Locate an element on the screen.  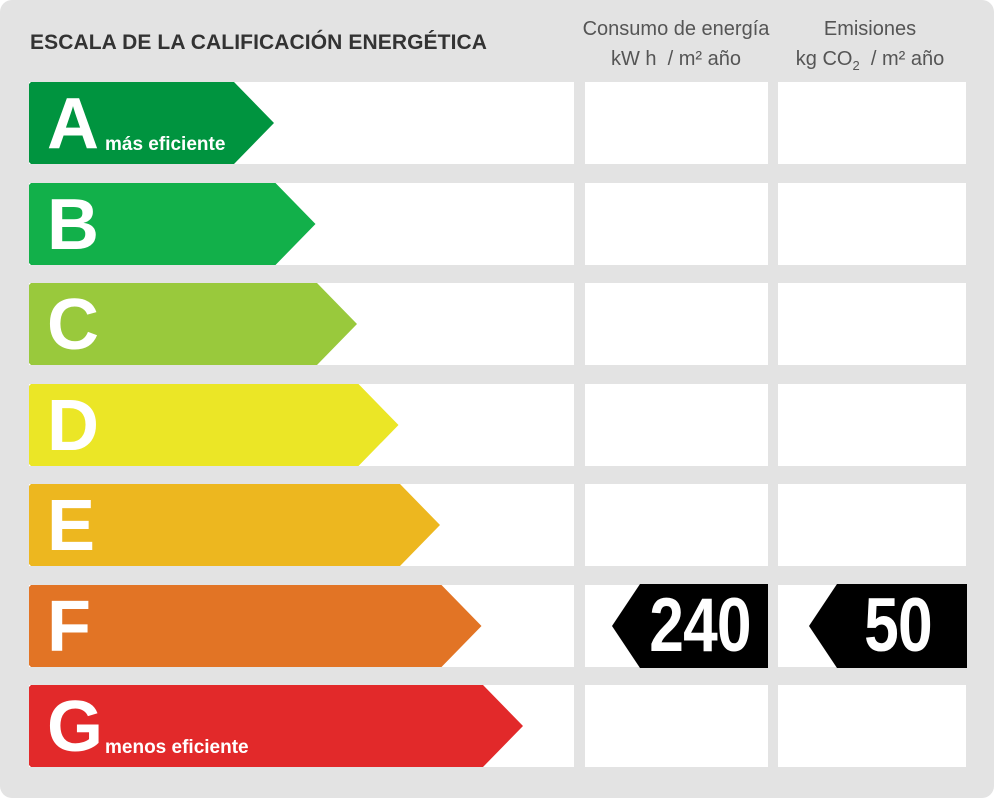
rating-letter: C is located at coordinates (73, 325).